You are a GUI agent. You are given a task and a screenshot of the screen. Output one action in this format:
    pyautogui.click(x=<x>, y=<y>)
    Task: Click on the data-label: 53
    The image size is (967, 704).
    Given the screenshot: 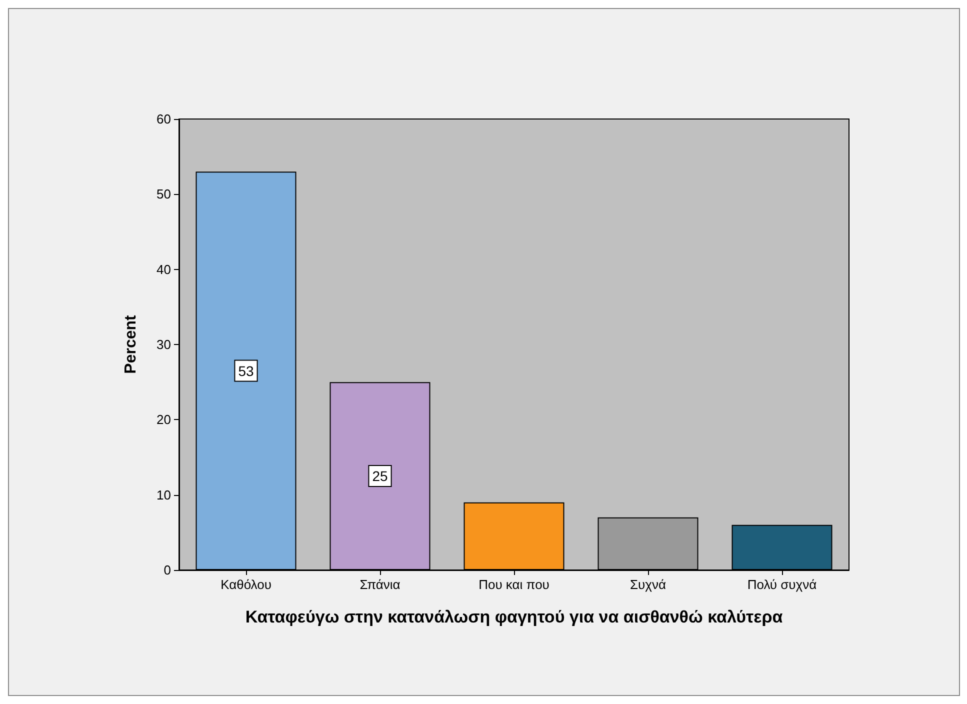 What is the action you would take?
    pyautogui.click(x=246, y=370)
    